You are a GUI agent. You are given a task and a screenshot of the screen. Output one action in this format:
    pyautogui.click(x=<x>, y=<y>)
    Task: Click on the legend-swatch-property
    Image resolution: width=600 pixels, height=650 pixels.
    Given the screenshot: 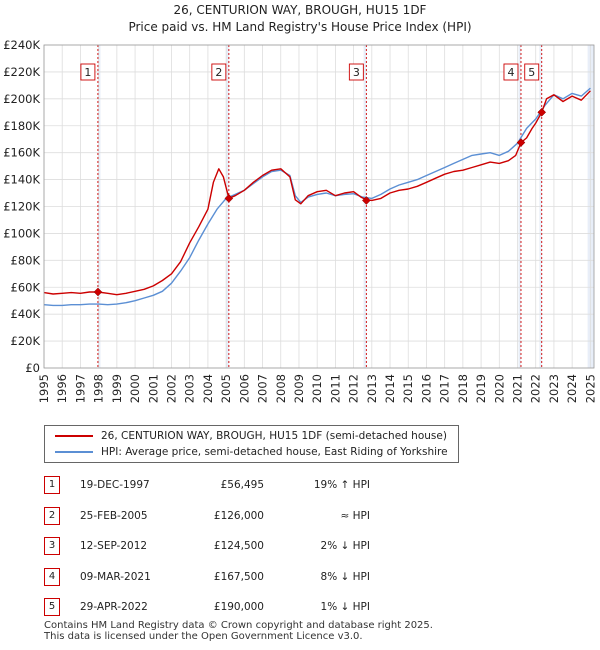 What is the action you would take?
    pyautogui.click(x=74, y=436)
    